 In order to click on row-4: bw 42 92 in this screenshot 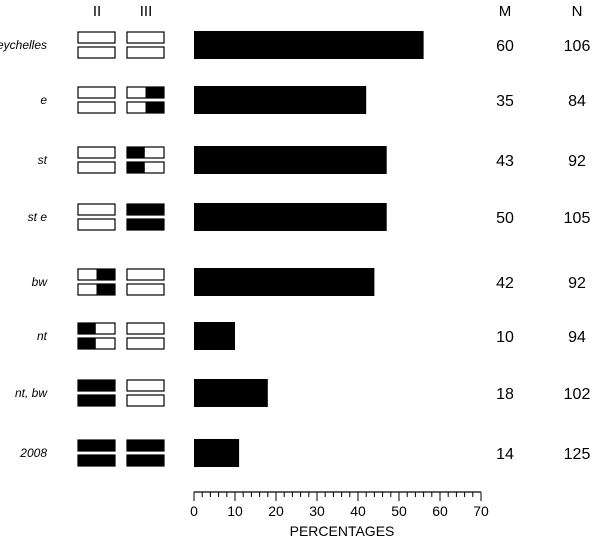, I will do `click(309, 282)`.